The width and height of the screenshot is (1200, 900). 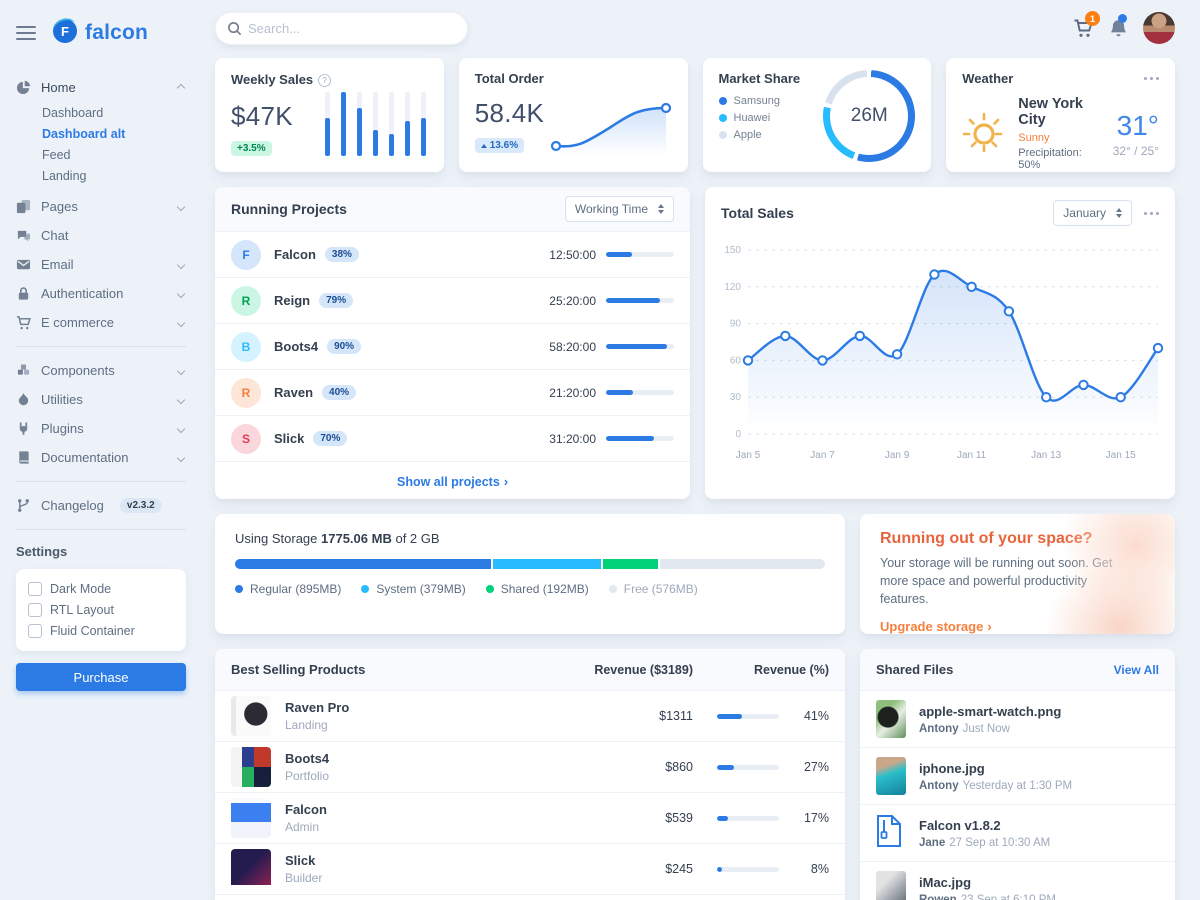 What do you see at coordinates (530, 716) in the screenshot?
I see `table-row: Raven Pro Landing $1311 41%` at bounding box center [530, 716].